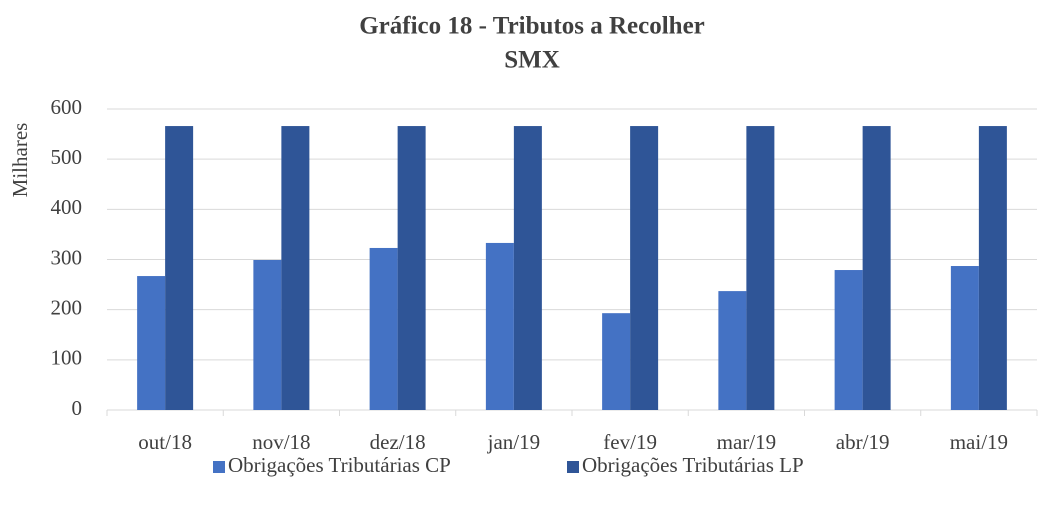 Image resolution: width=1042 pixels, height=511 pixels. Describe the element at coordinates (746, 442) in the screenshot. I see `x-tick-label: mar/19` at that location.